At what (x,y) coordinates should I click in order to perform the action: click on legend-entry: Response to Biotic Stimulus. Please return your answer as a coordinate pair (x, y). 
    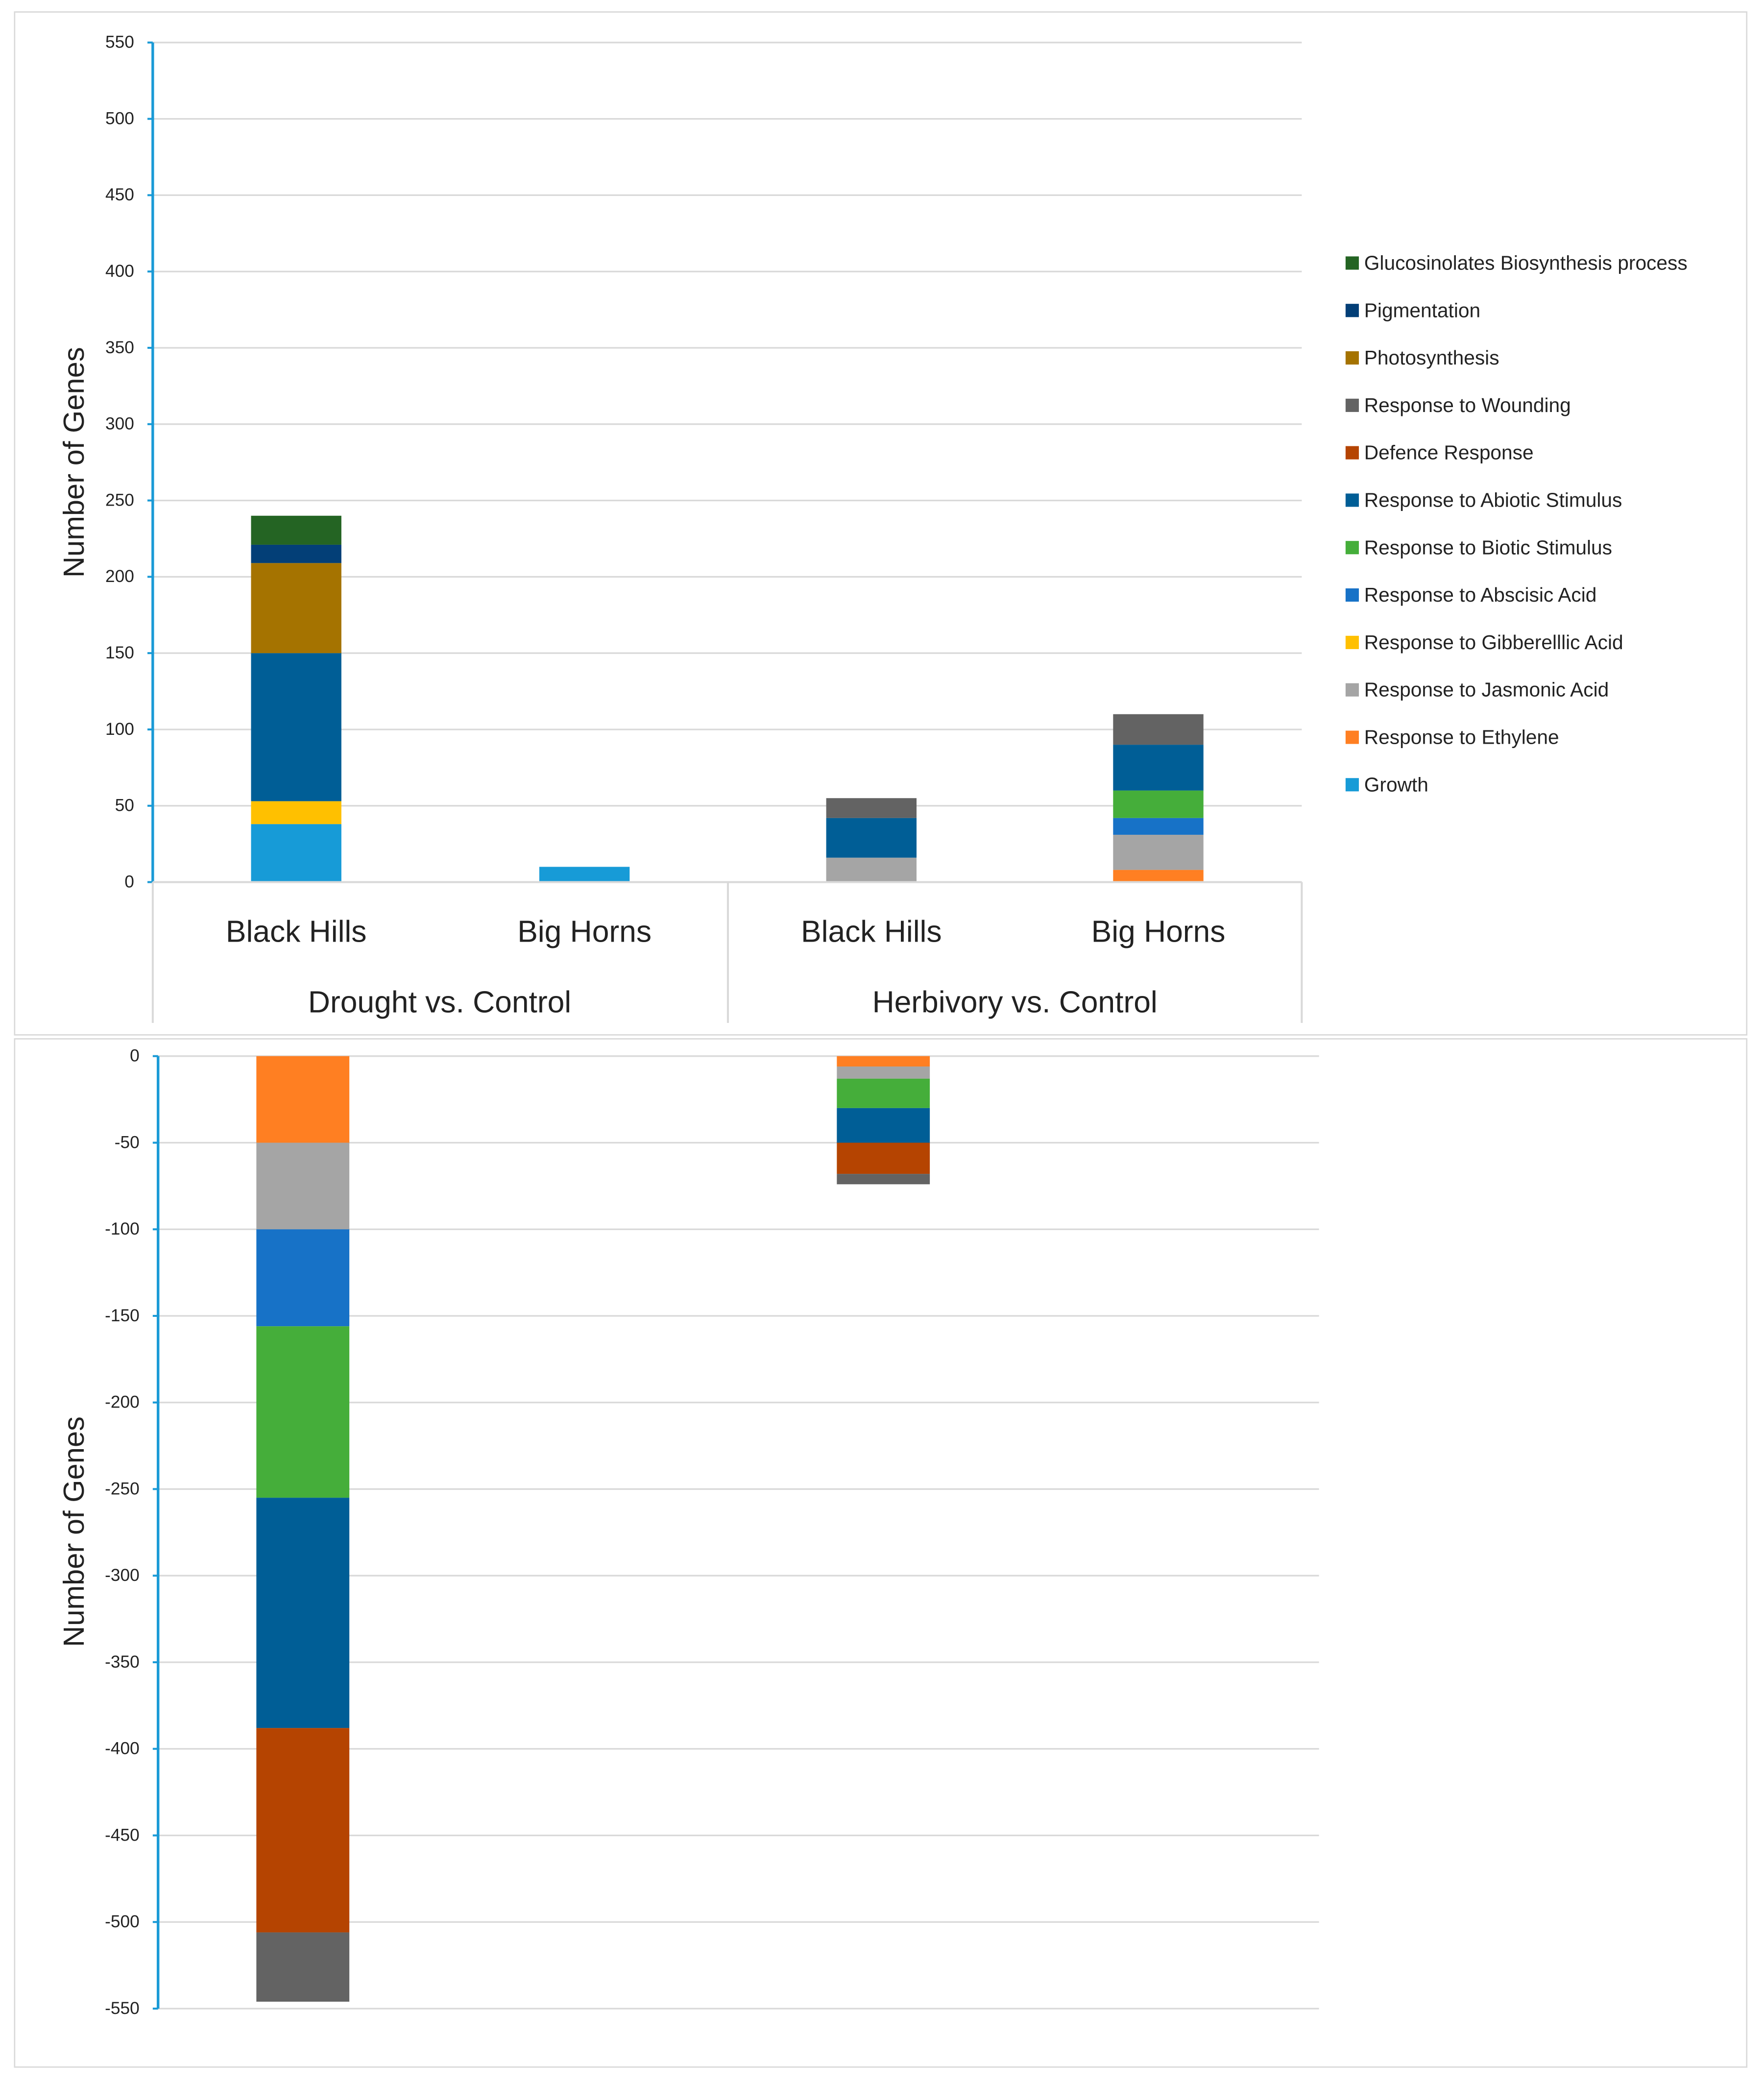
    Looking at the image, I should click on (1488, 547).